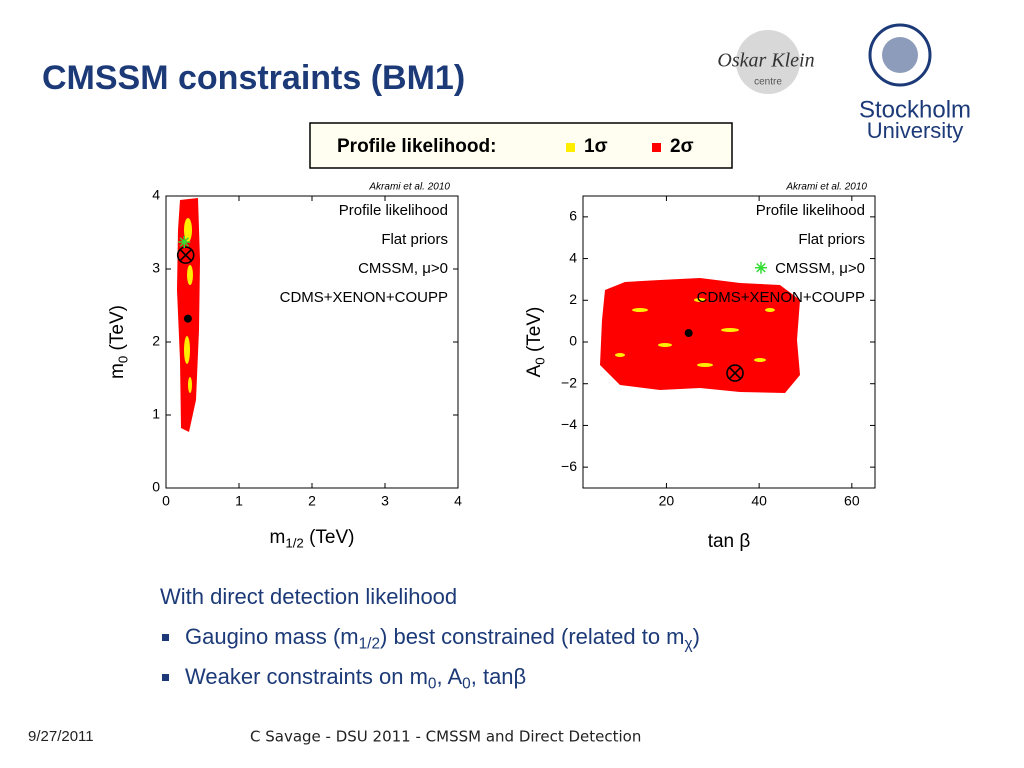  Describe the element at coordinates (915, 130) in the screenshot. I see `su-logo-text: University` at that location.